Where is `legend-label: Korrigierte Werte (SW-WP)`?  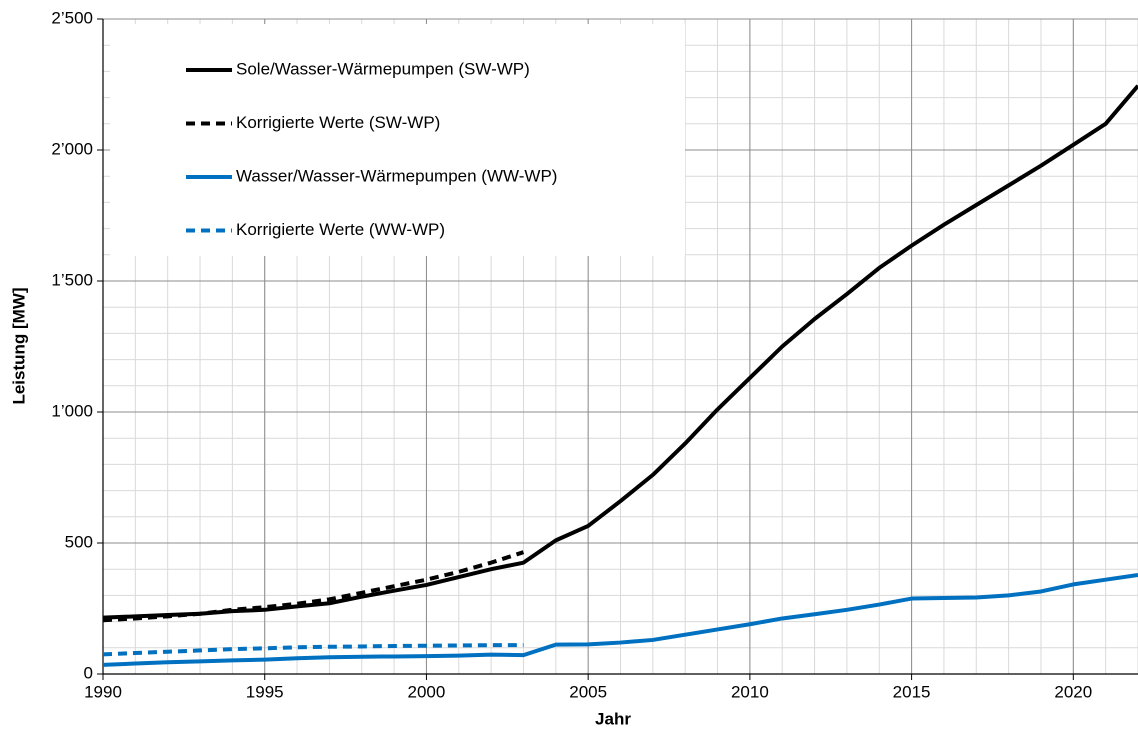
legend-label: Korrigierte Werte (SW-WP) is located at coordinates (338, 122).